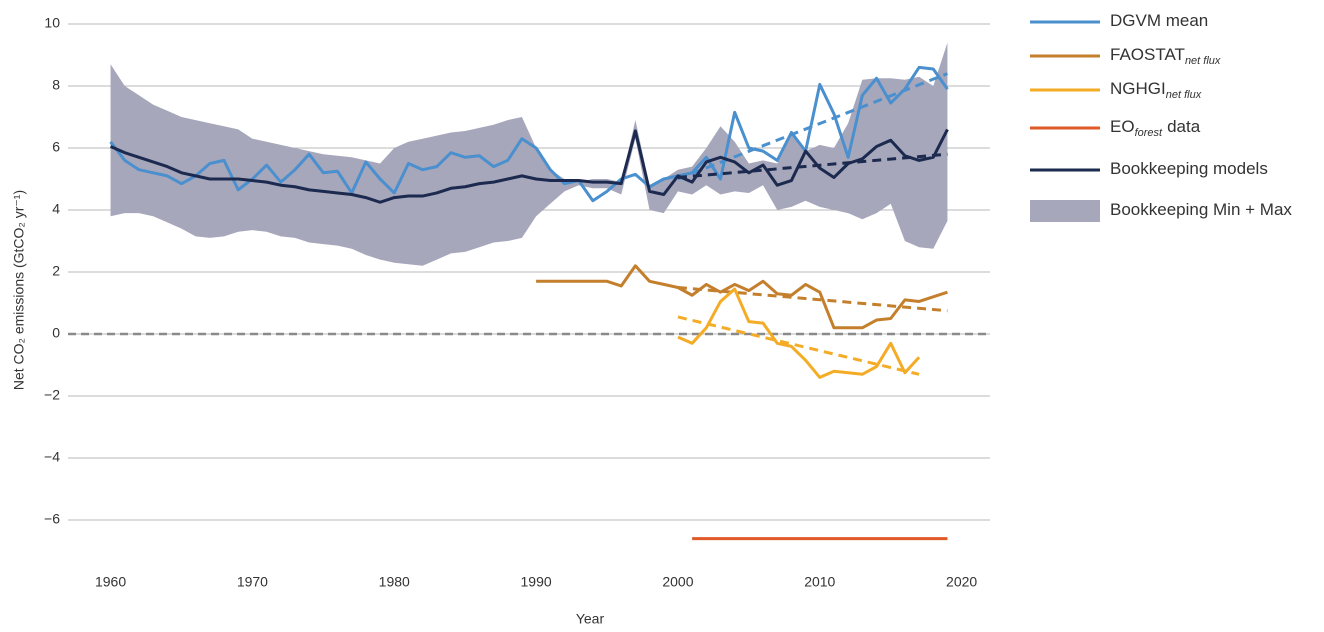  Describe the element at coordinates (56, 85) in the screenshot. I see `y-tick-label: 8` at that location.